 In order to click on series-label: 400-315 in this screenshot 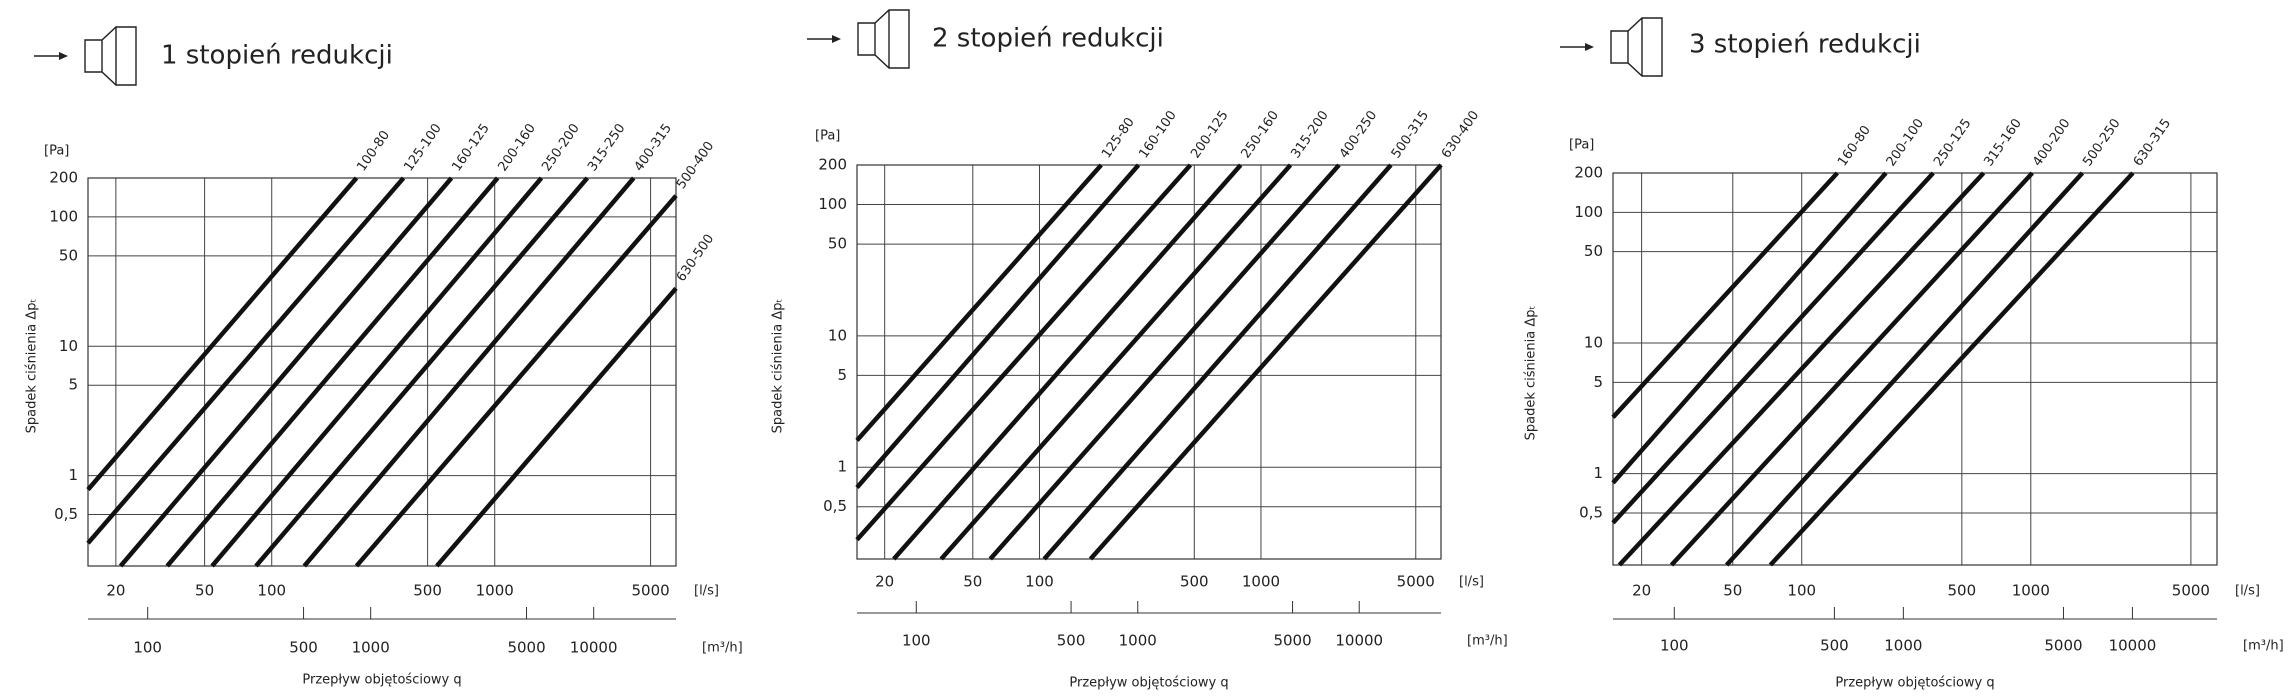, I will do `click(653, 147)`.